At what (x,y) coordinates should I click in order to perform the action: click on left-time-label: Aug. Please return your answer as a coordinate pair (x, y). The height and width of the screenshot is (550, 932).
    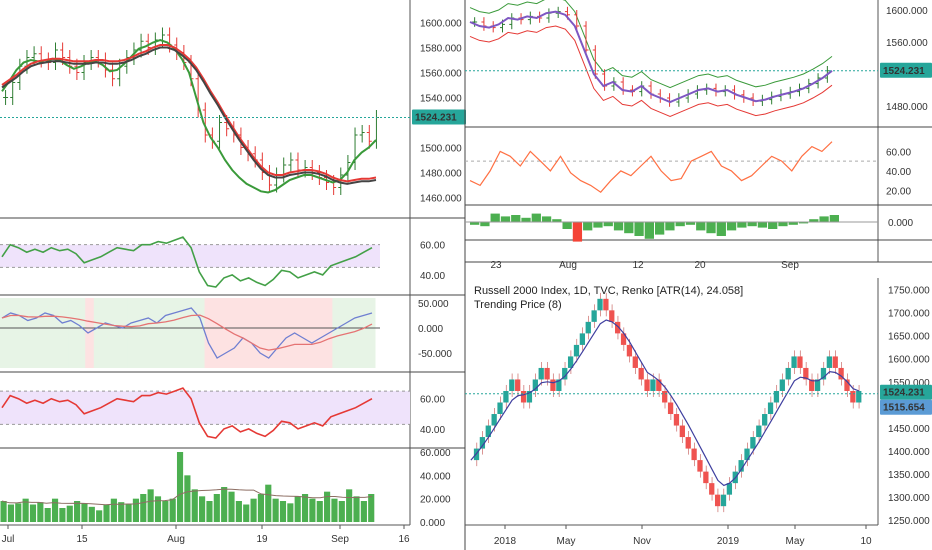
    Looking at the image, I should click on (176, 539).